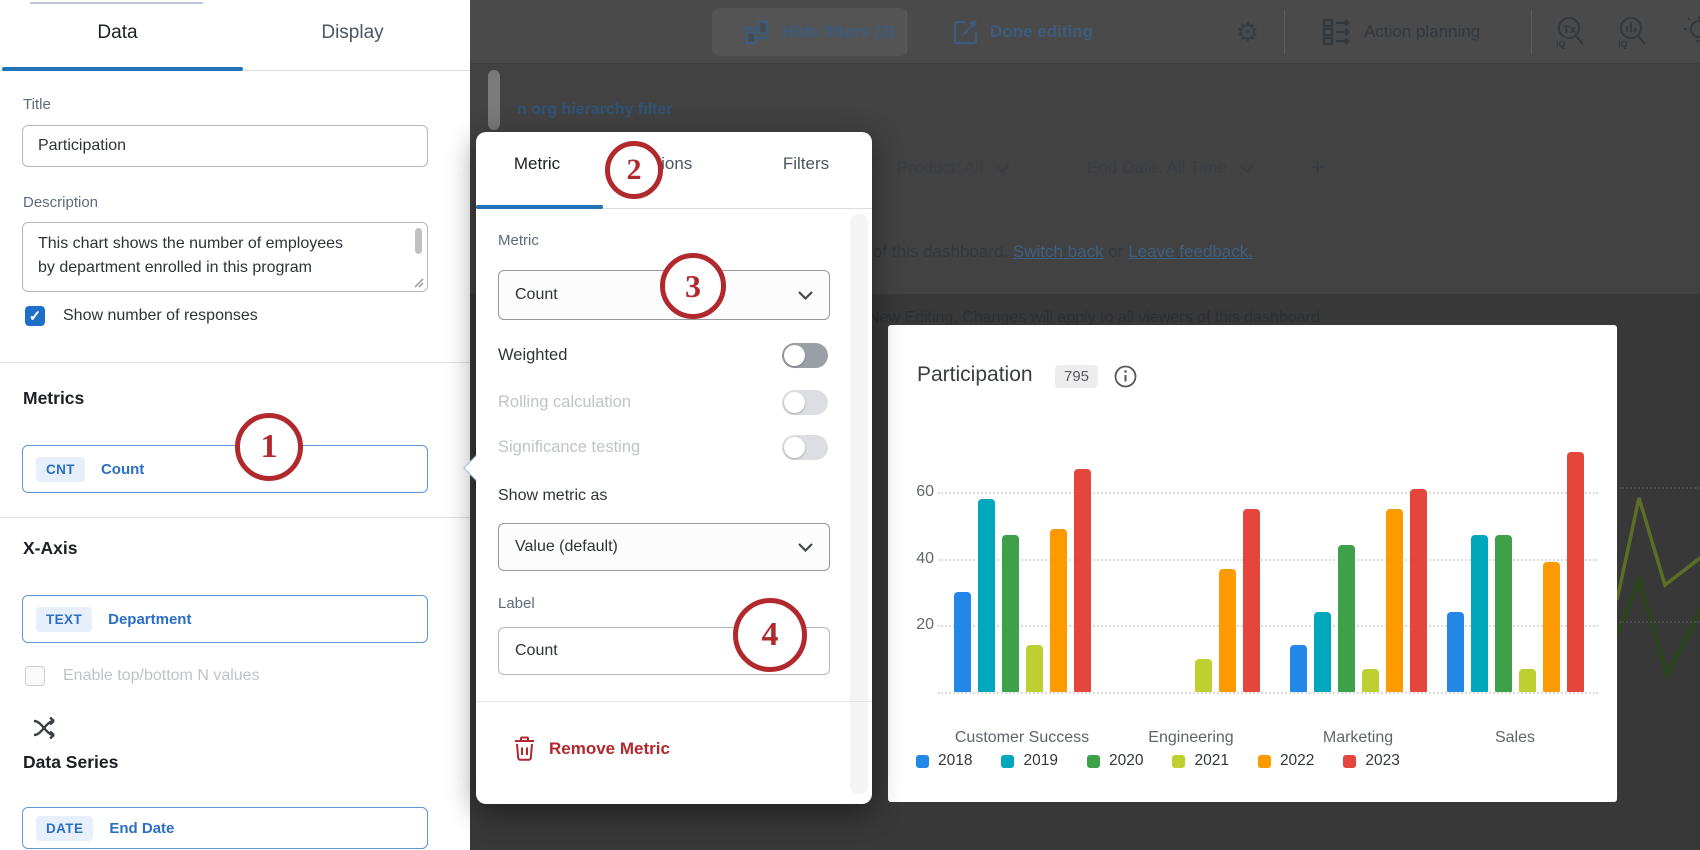 The width and height of the screenshot is (1700, 850). What do you see at coordinates (537, 163) in the screenshot?
I see `tab-metric: Metric` at bounding box center [537, 163].